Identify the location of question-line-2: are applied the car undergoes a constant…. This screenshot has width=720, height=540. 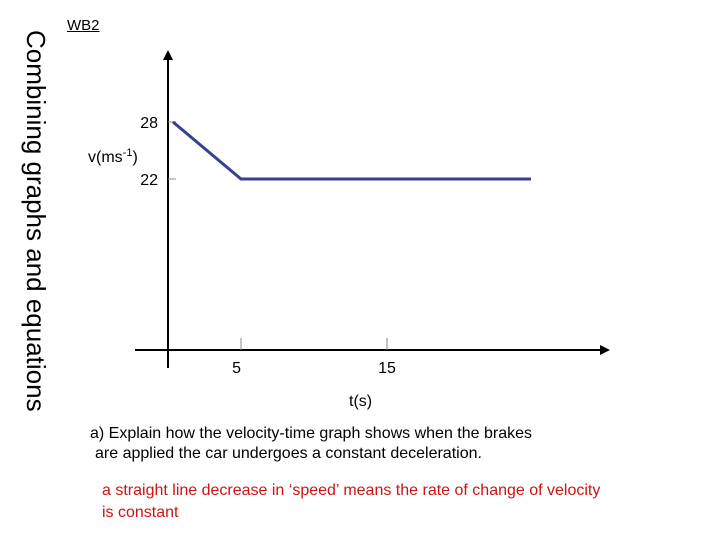
(288, 453).